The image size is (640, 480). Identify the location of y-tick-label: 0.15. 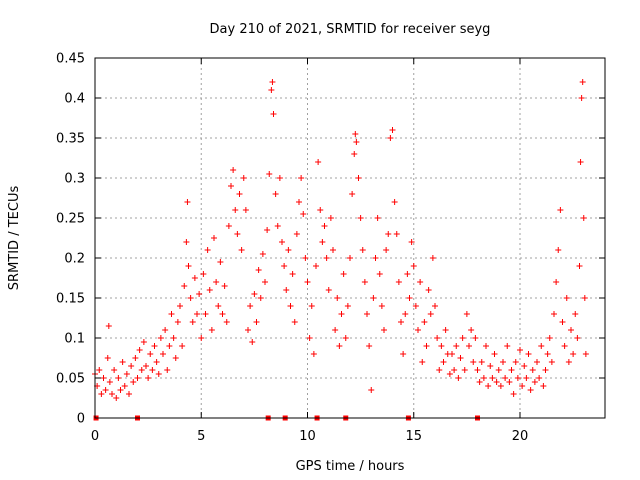
(70, 299).